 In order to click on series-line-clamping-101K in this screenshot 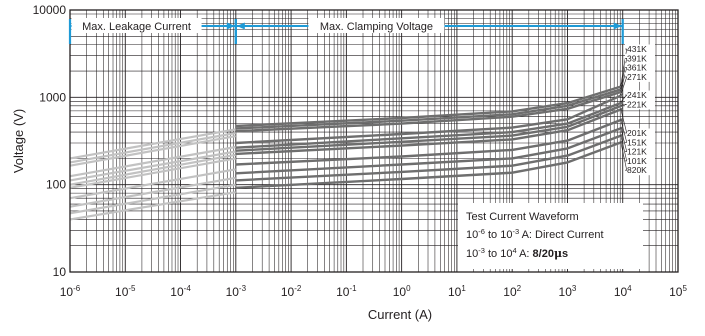, I will do `click(429, 157)`.